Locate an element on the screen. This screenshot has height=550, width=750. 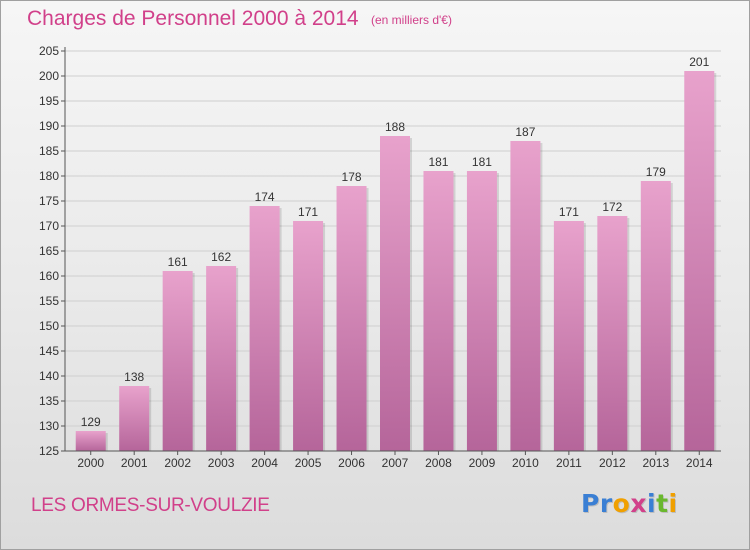
x-tick-label: 2007 is located at coordinates (395, 463).